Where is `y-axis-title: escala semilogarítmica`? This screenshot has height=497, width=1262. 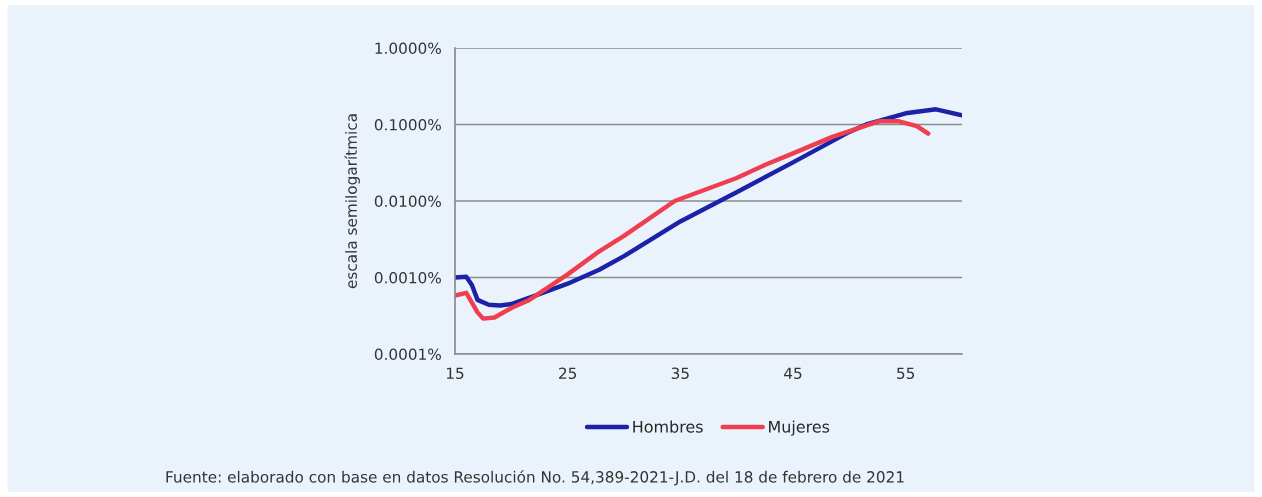 y-axis-title: escala semilogarítmica is located at coordinates (352, 201).